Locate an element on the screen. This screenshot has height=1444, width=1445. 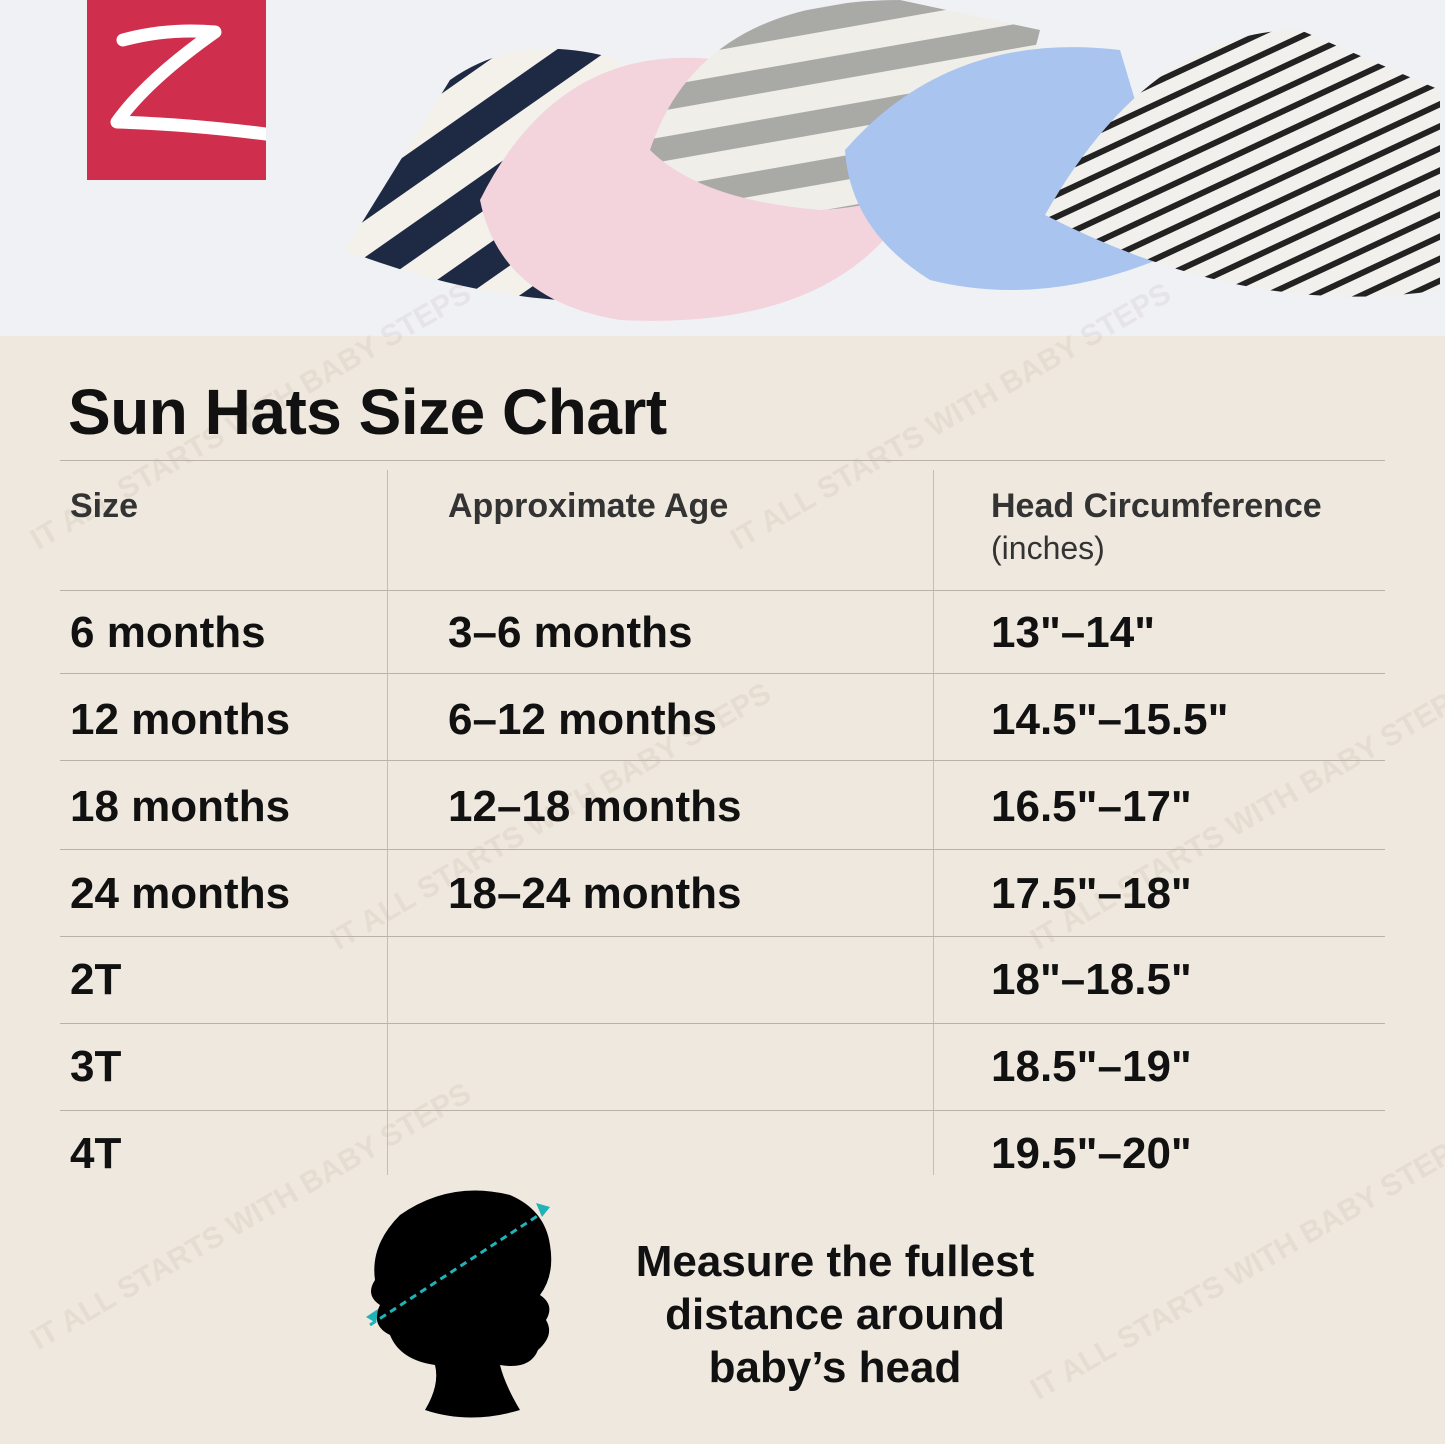
measure-line: distance around is located at coordinates (835, 1314).